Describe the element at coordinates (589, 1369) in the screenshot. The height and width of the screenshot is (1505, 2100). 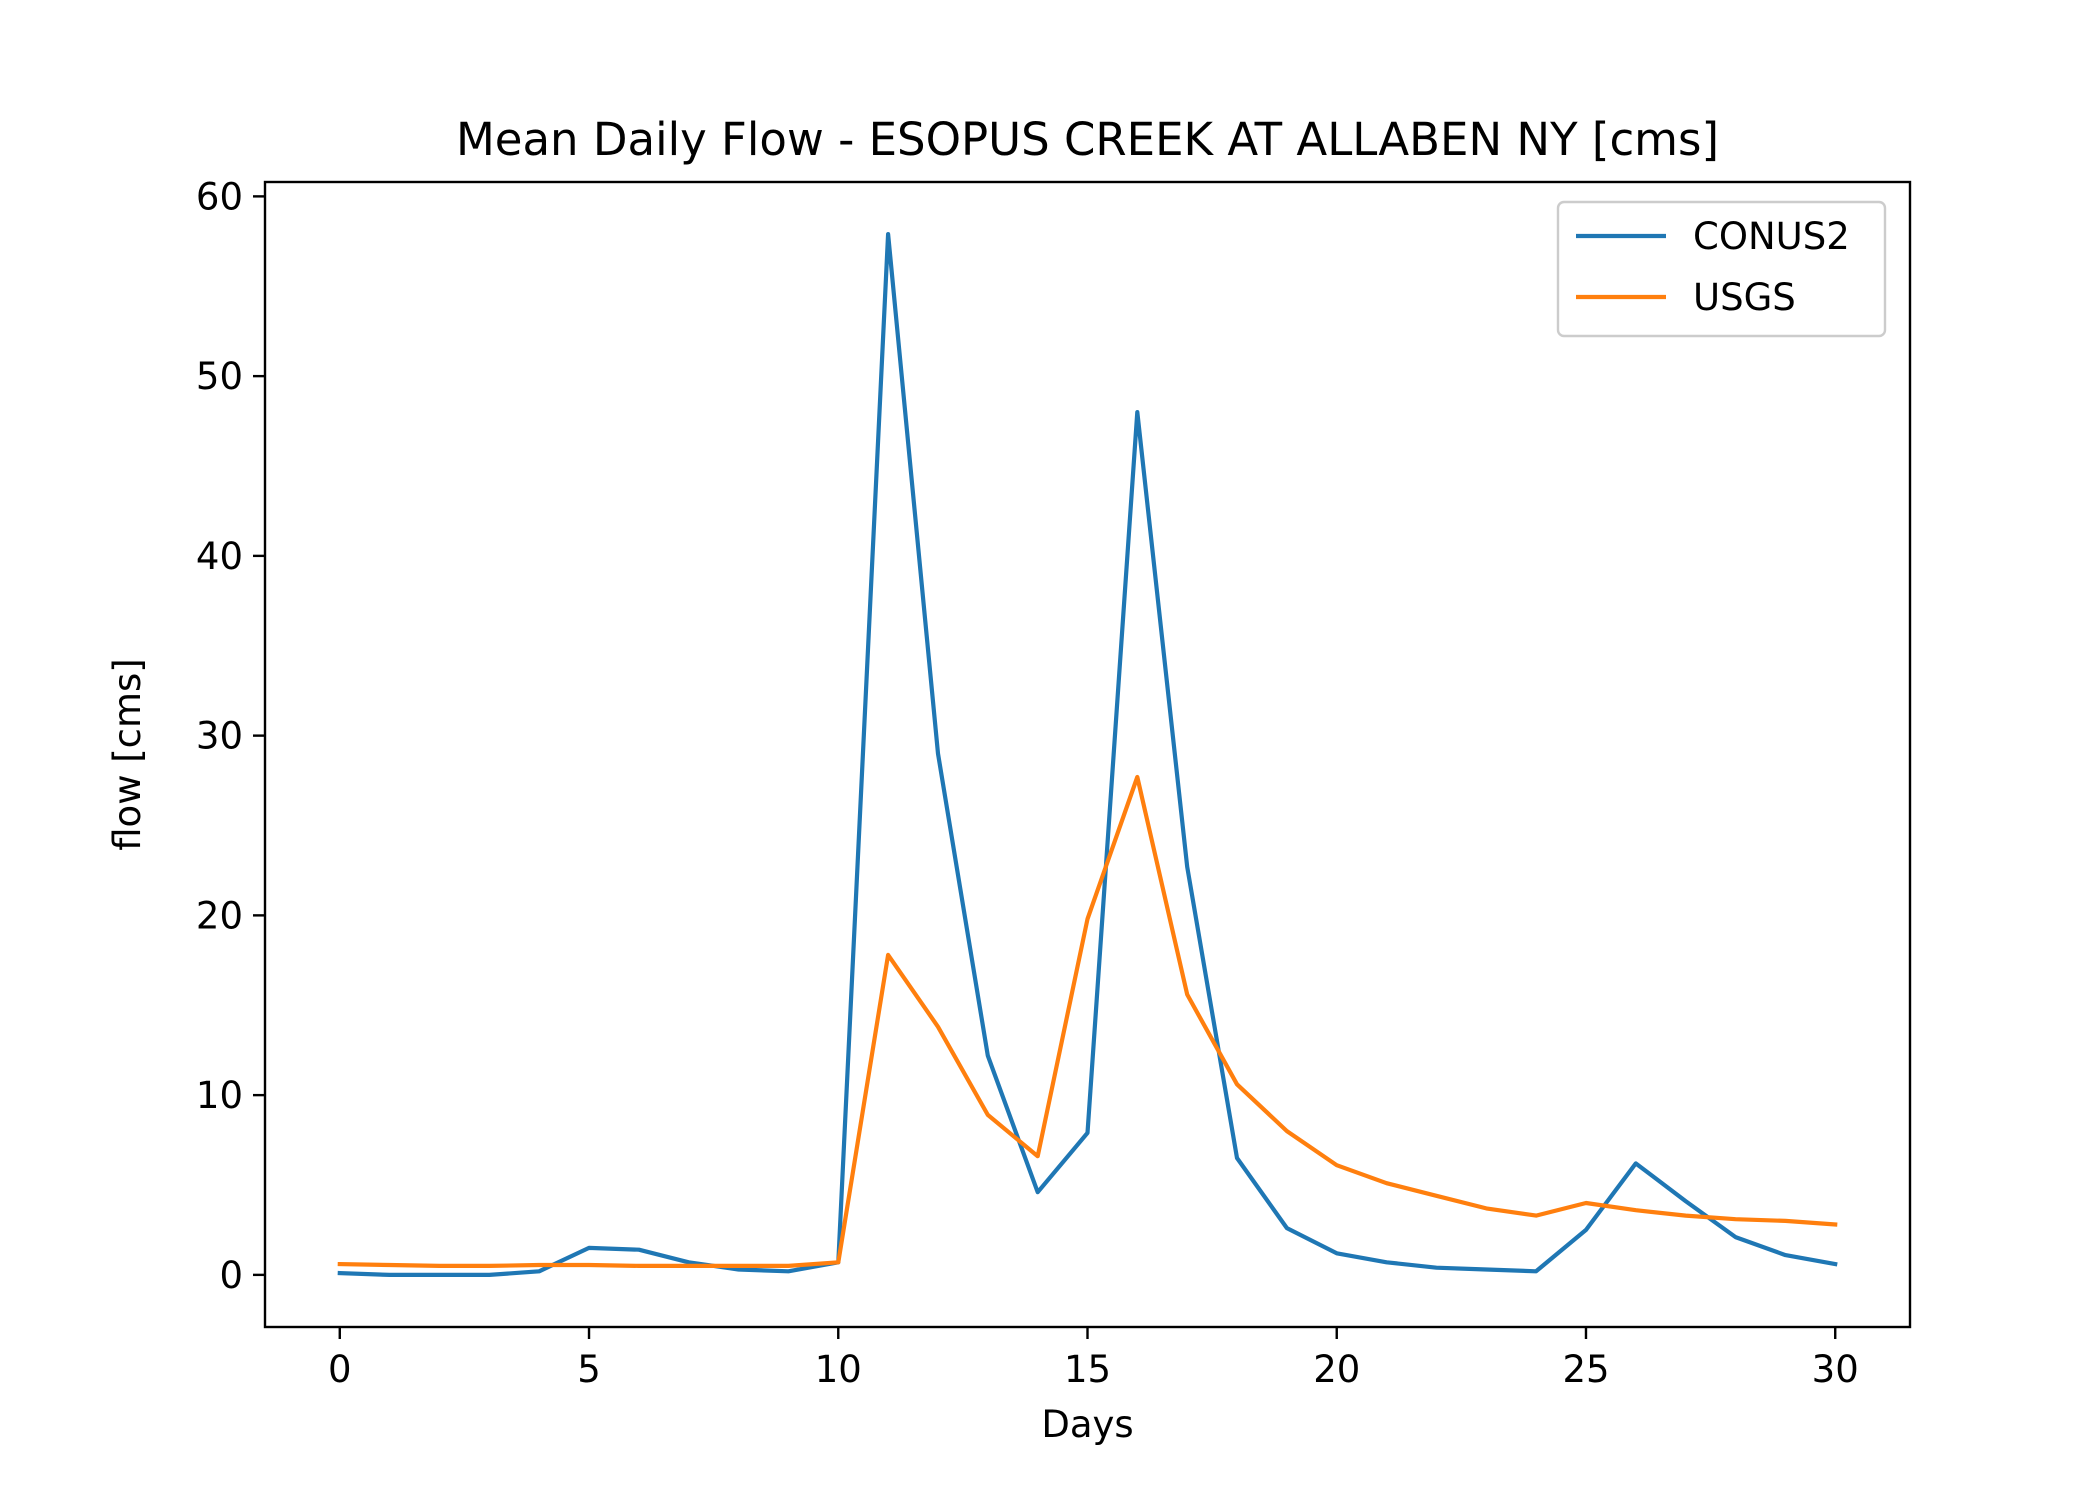
I see `x-tick-label: 5` at that location.